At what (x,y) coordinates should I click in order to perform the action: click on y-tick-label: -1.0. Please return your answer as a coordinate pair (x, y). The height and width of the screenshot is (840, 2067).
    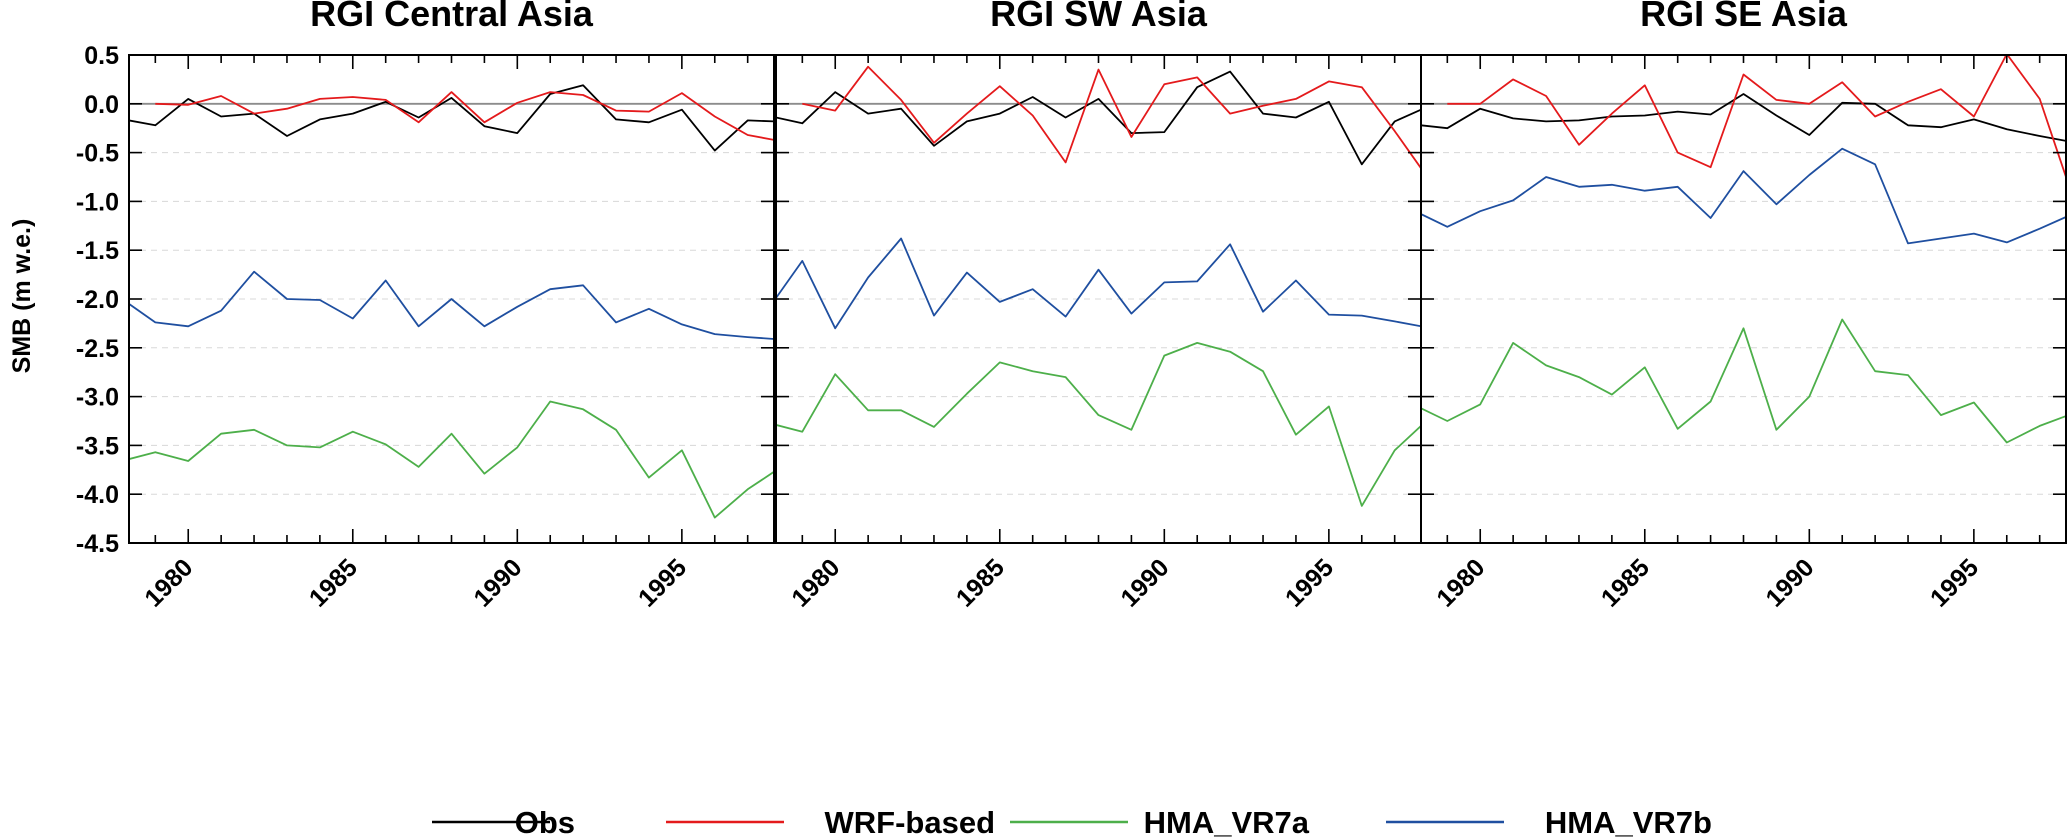
    Looking at the image, I should click on (97, 202).